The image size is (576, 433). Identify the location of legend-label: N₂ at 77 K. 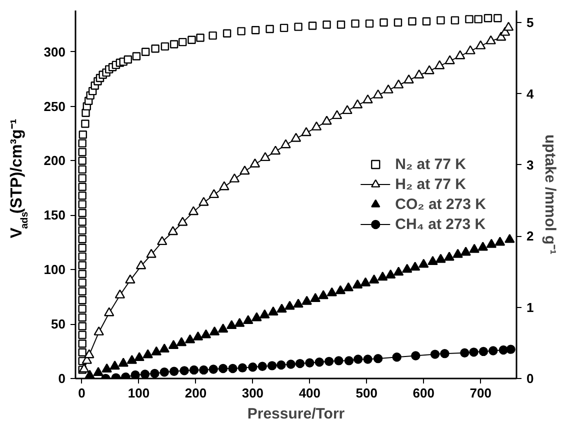
(430, 164).